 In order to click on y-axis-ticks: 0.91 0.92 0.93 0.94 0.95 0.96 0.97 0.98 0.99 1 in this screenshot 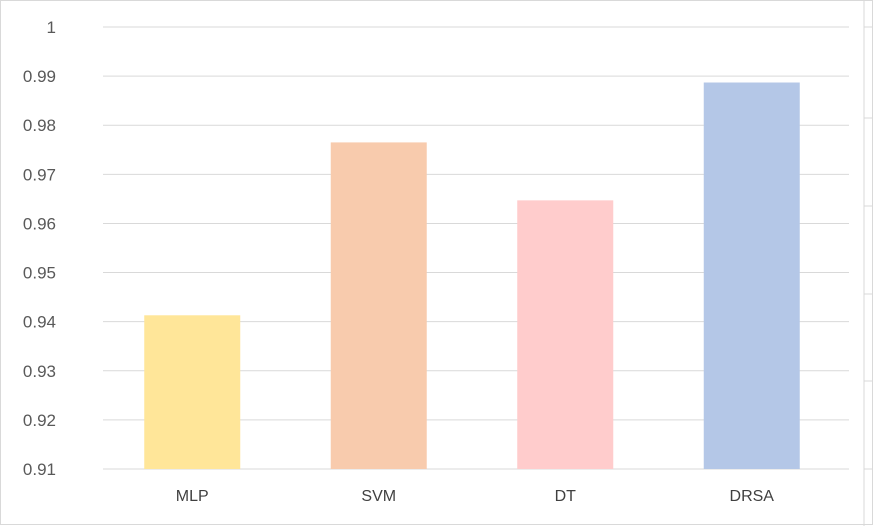, I will do `click(39, 248)`.